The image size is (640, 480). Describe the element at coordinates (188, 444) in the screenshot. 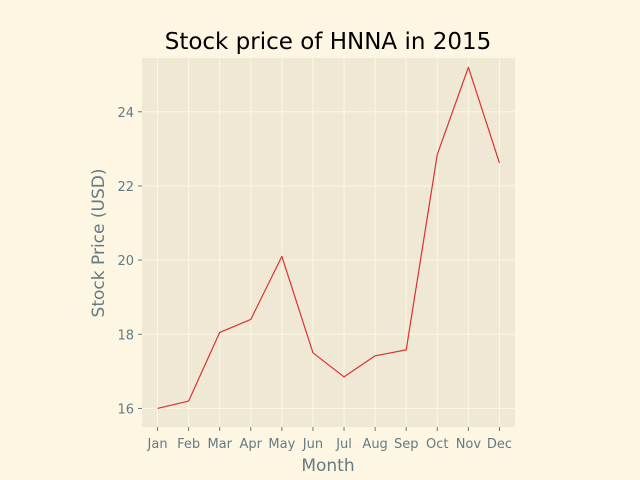

I see `x-tick-label: Feb` at that location.